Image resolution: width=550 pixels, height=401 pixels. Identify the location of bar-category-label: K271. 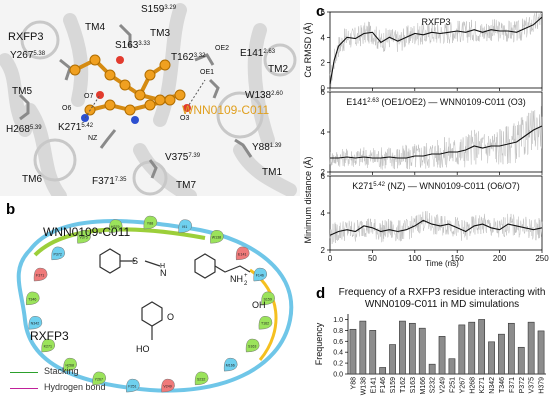
(482, 385).